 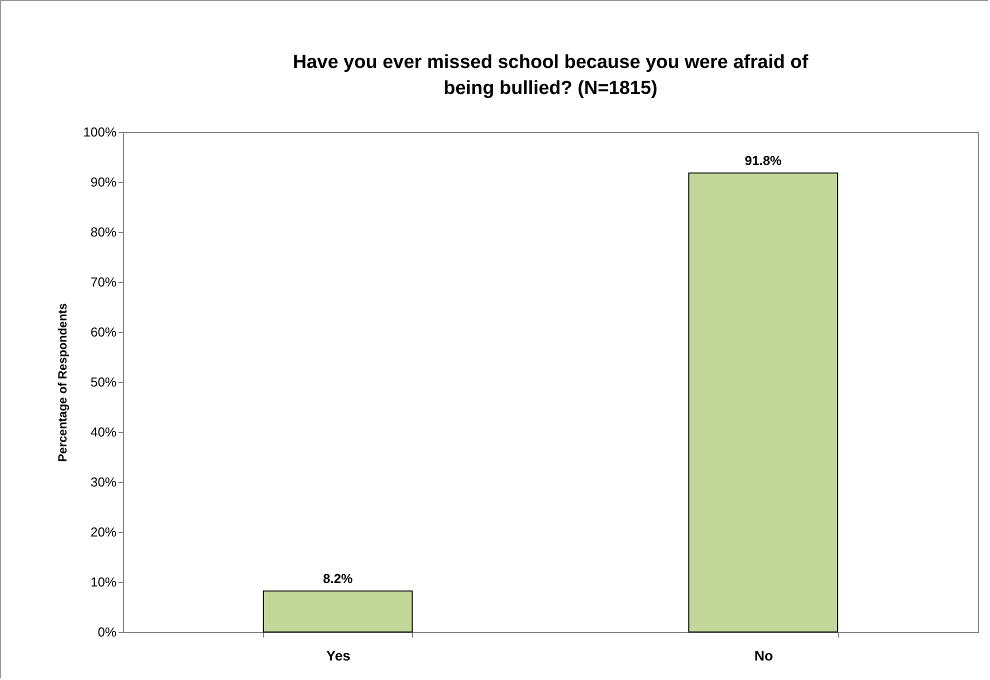 I want to click on y-tick-label: 40%, so click(x=103, y=432).